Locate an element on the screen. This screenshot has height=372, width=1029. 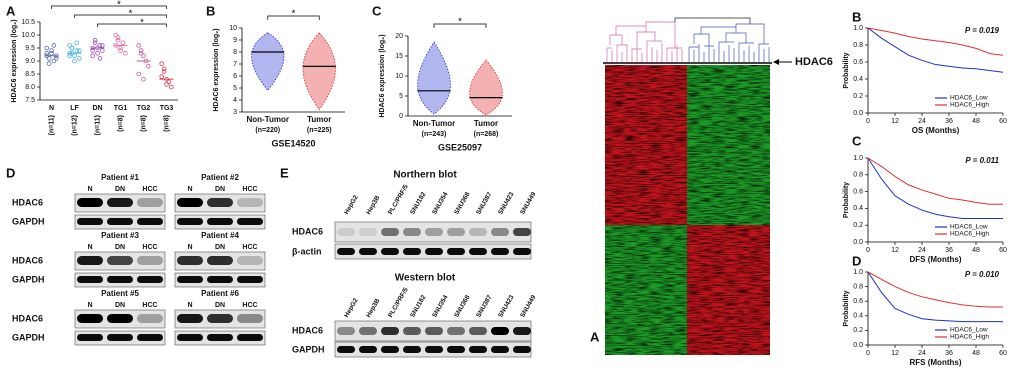
lane-label: SNU387 is located at coordinates (484, 306).